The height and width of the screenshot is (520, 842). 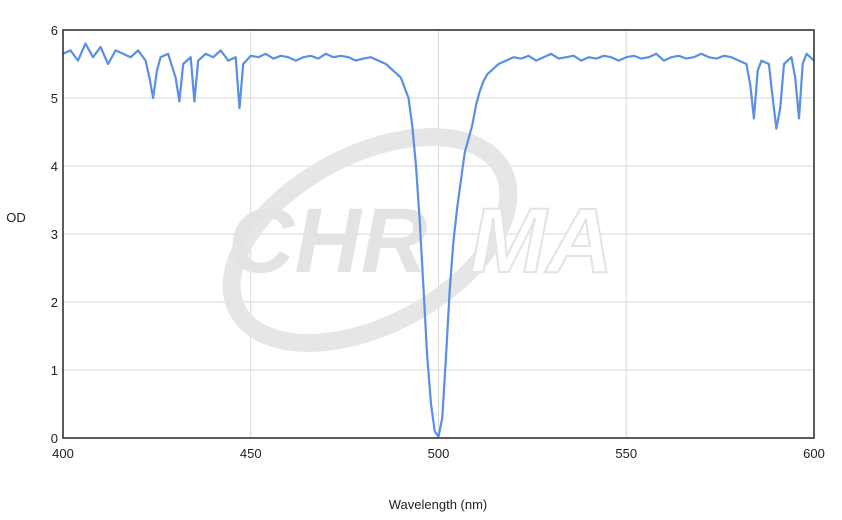 What do you see at coordinates (54, 438) in the screenshot?
I see `y-tick-label: 0` at bounding box center [54, 438].